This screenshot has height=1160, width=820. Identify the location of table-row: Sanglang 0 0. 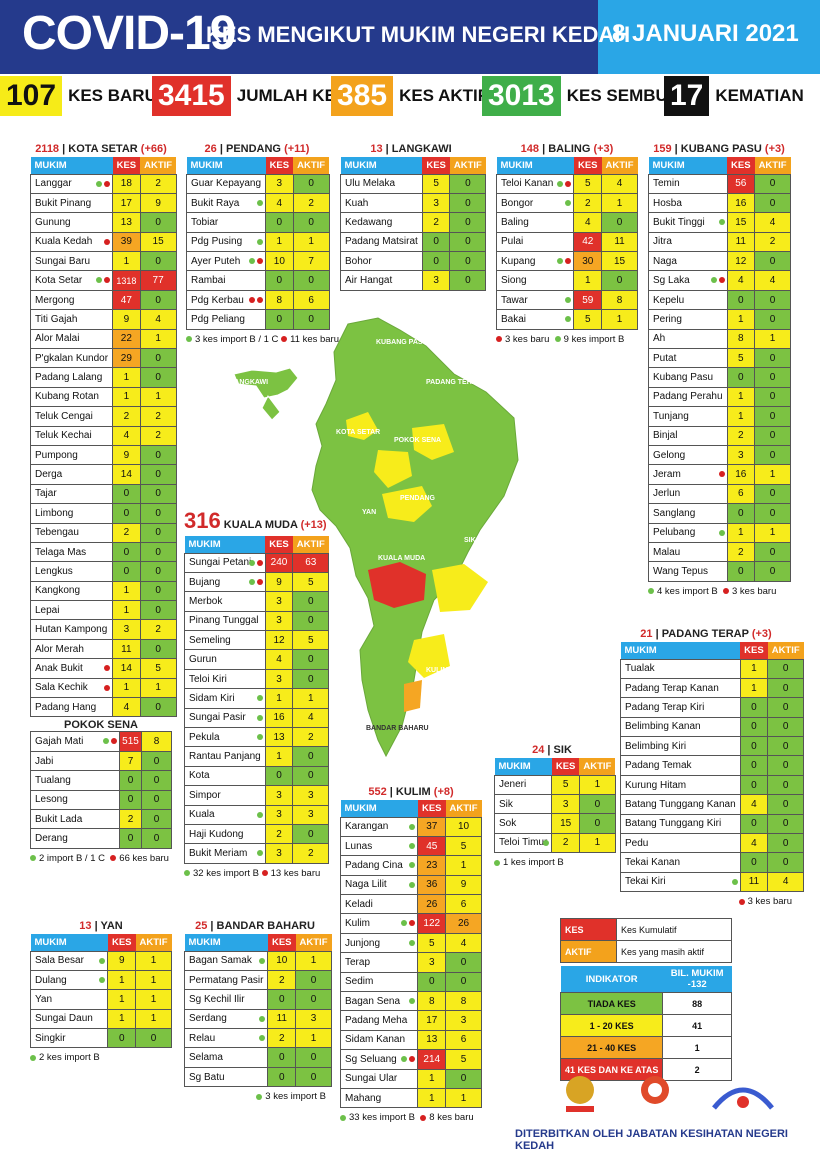
(720, 513).